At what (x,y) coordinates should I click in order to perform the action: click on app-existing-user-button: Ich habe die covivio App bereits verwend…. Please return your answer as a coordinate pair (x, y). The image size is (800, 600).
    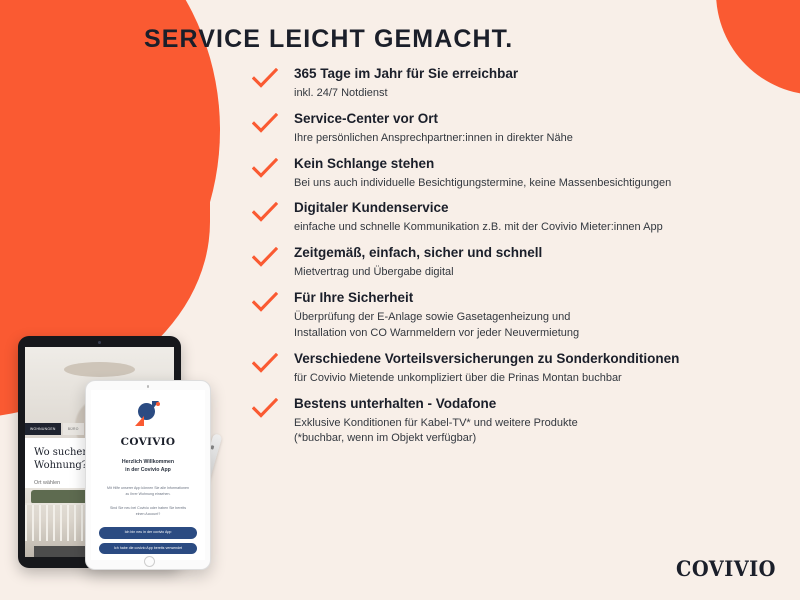
    Looking at the image, I should click on (148, 548).